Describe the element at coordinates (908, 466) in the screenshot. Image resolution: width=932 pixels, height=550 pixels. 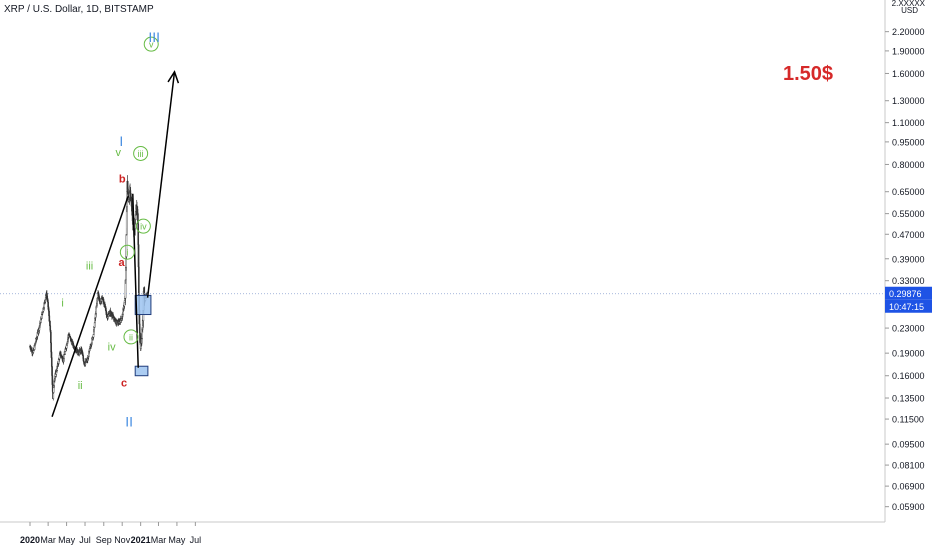
I see `price-tick-label: 0.08100` at that location.